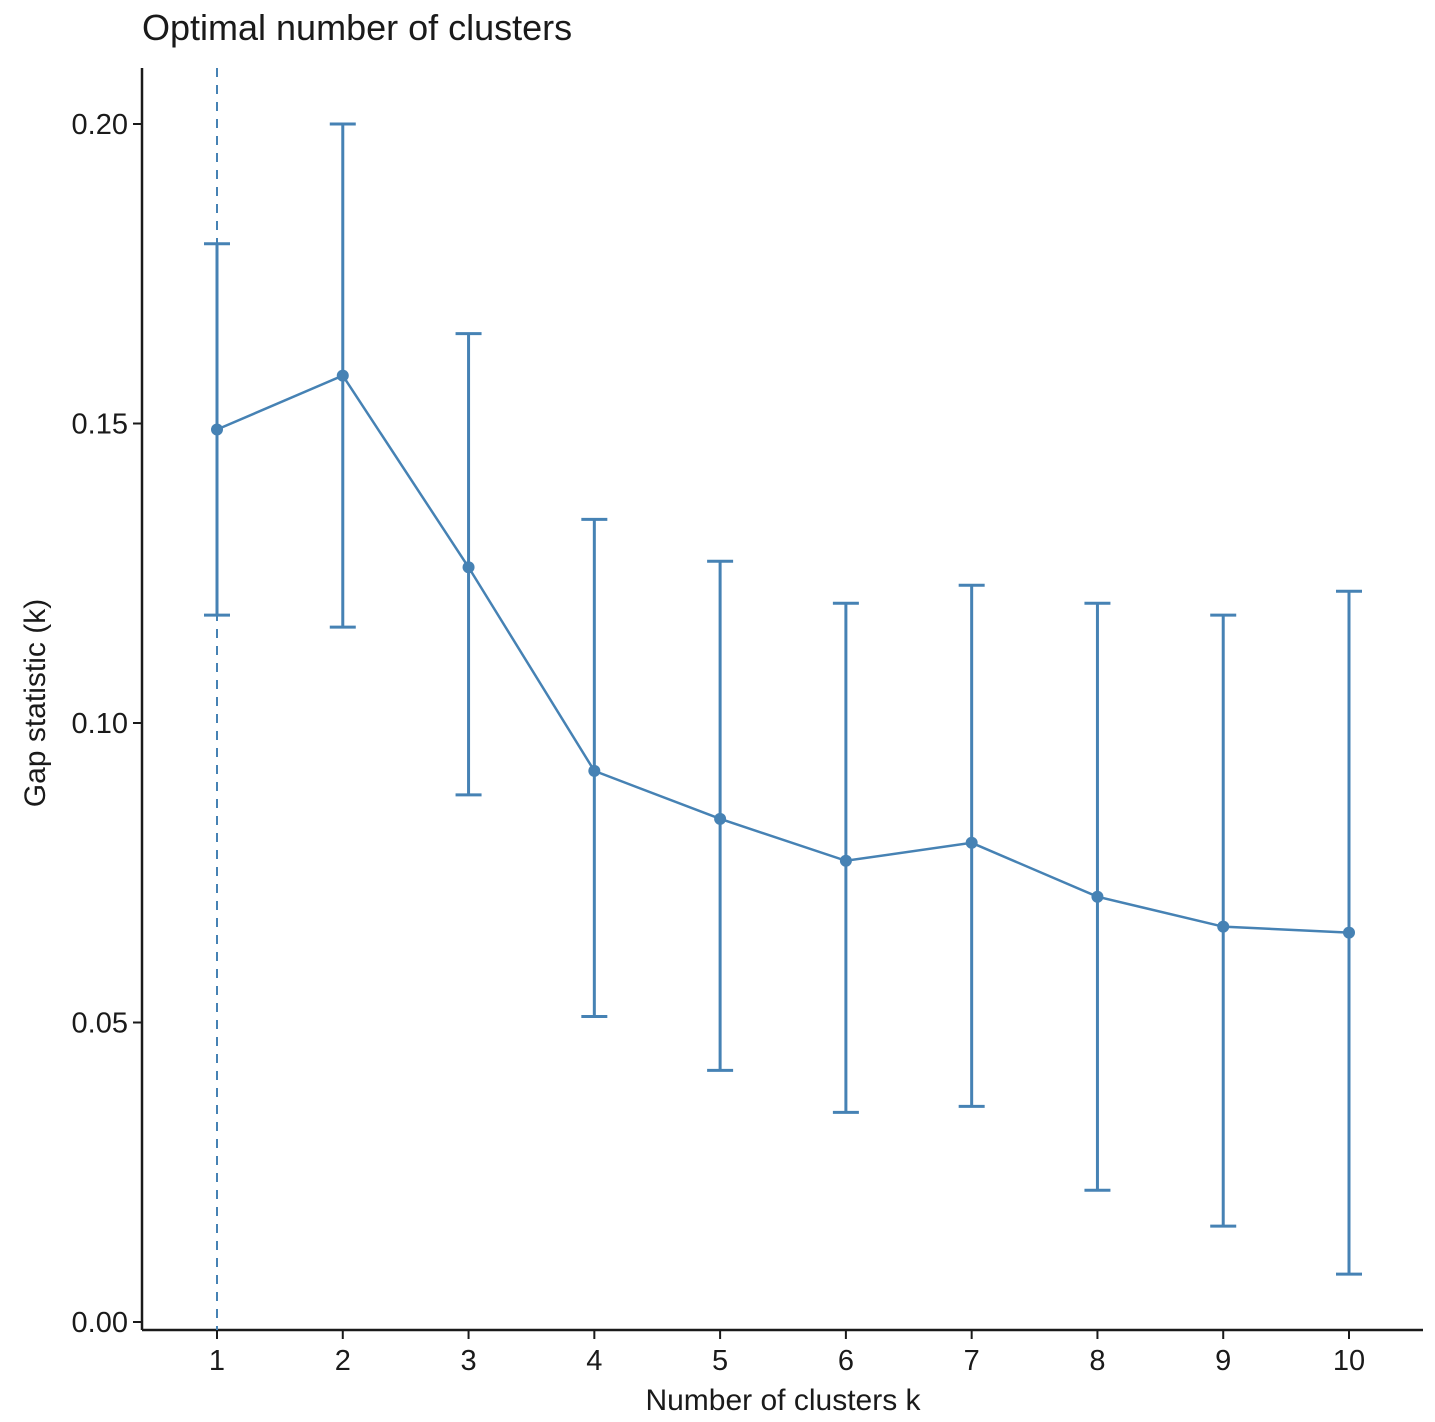 The height and width of the screenshot is (1422, 1435). Describe the element at coordinates (100, 125) in the screenshot. I see `y-tick-label: 0.20` at that location.